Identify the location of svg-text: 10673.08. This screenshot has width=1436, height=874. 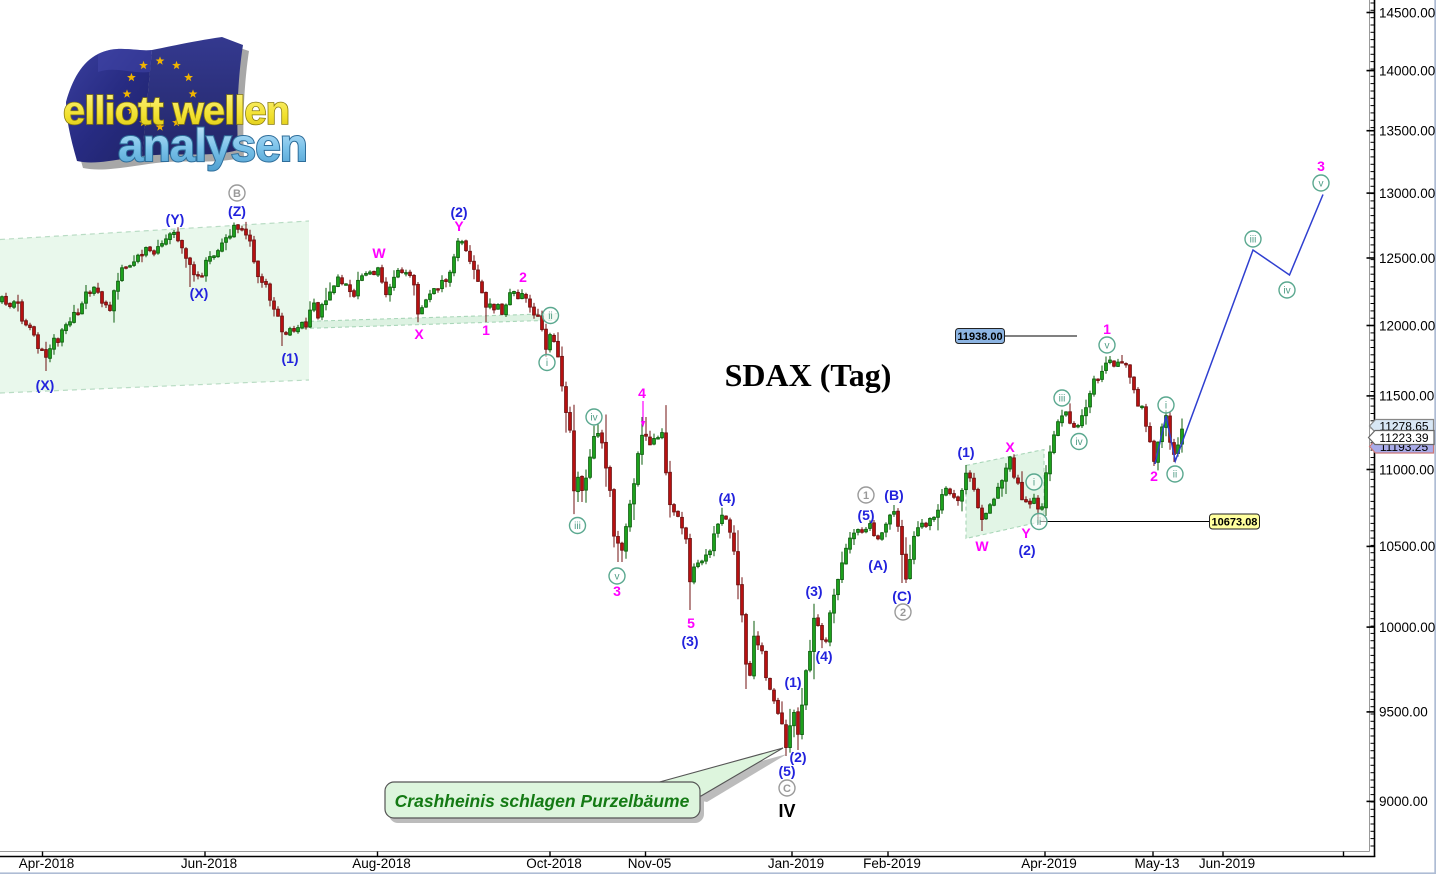
(1235, 523).